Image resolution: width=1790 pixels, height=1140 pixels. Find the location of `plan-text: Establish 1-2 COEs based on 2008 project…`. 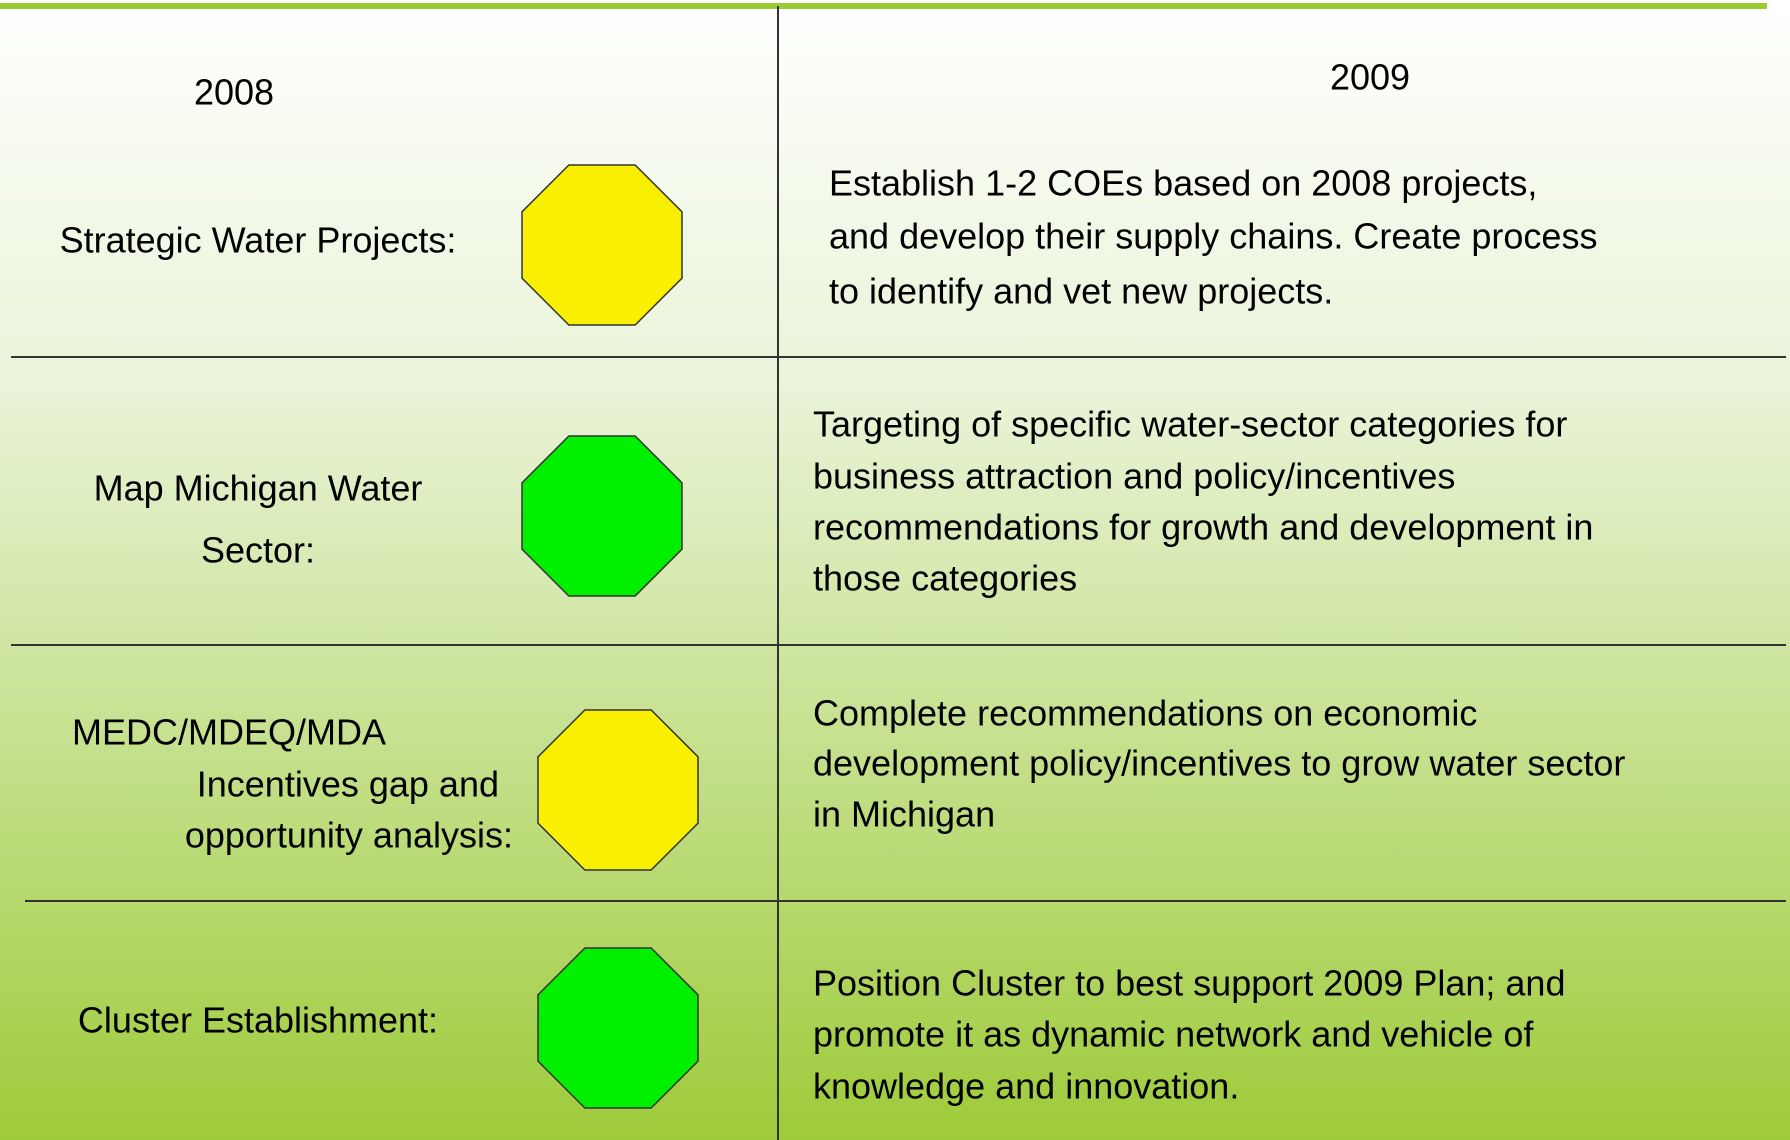

plan-text: Establish 1-2 COEs based on 2008 project… is located at coordinates (1183, 183).